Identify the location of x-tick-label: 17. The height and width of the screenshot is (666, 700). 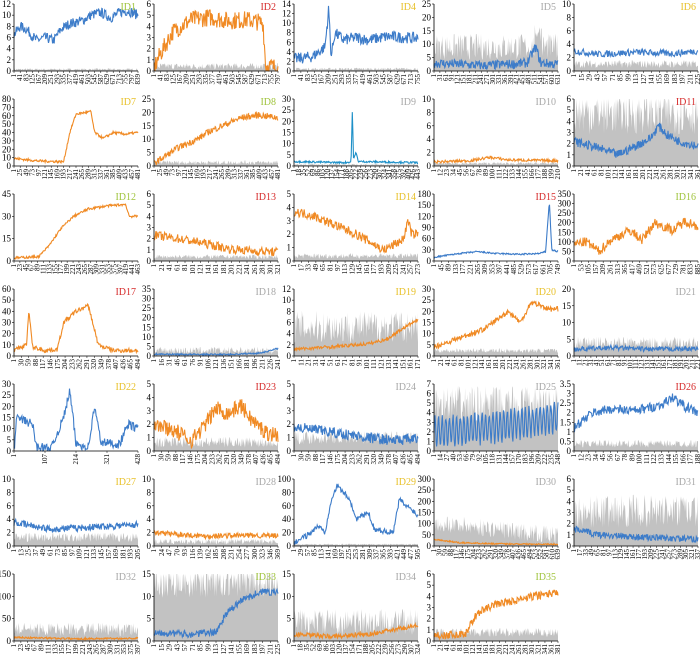
(301, 268).